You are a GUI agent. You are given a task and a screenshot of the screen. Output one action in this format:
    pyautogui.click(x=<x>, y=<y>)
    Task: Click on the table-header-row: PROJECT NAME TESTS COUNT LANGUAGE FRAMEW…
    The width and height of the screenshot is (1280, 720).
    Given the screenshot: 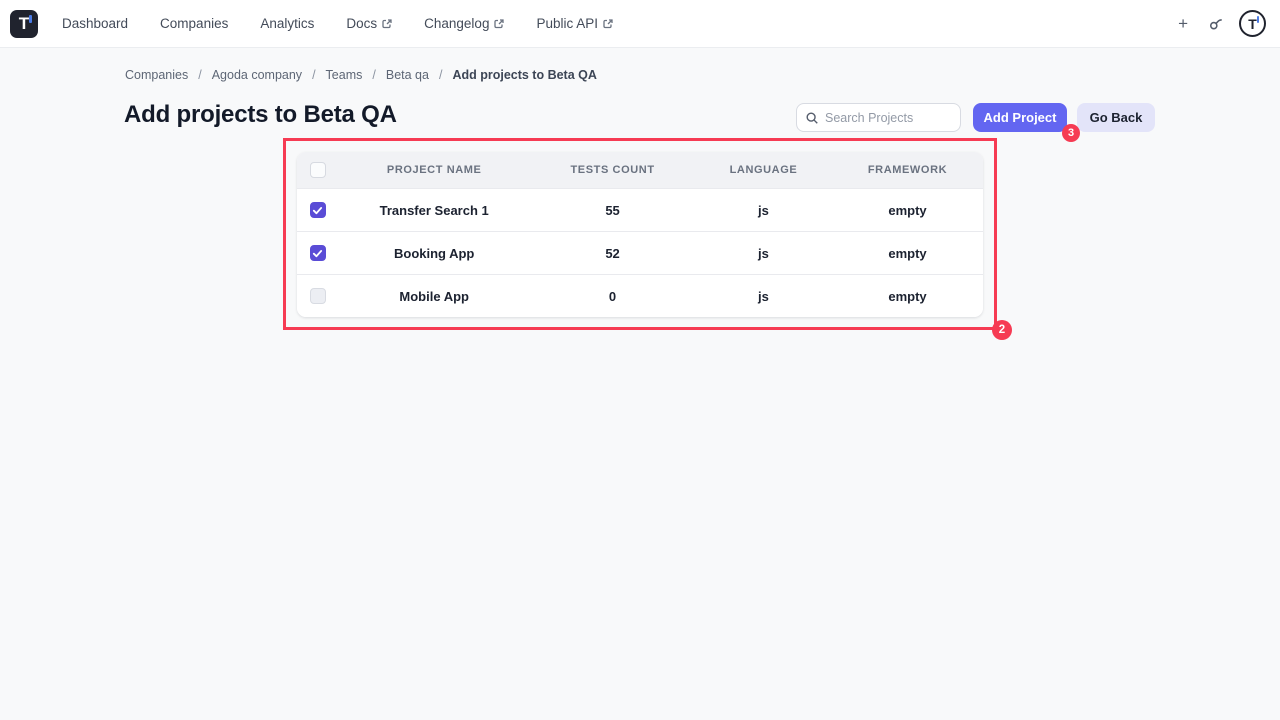 What is the action you would take?
    pyautogui.click(x=640, y=170)
    